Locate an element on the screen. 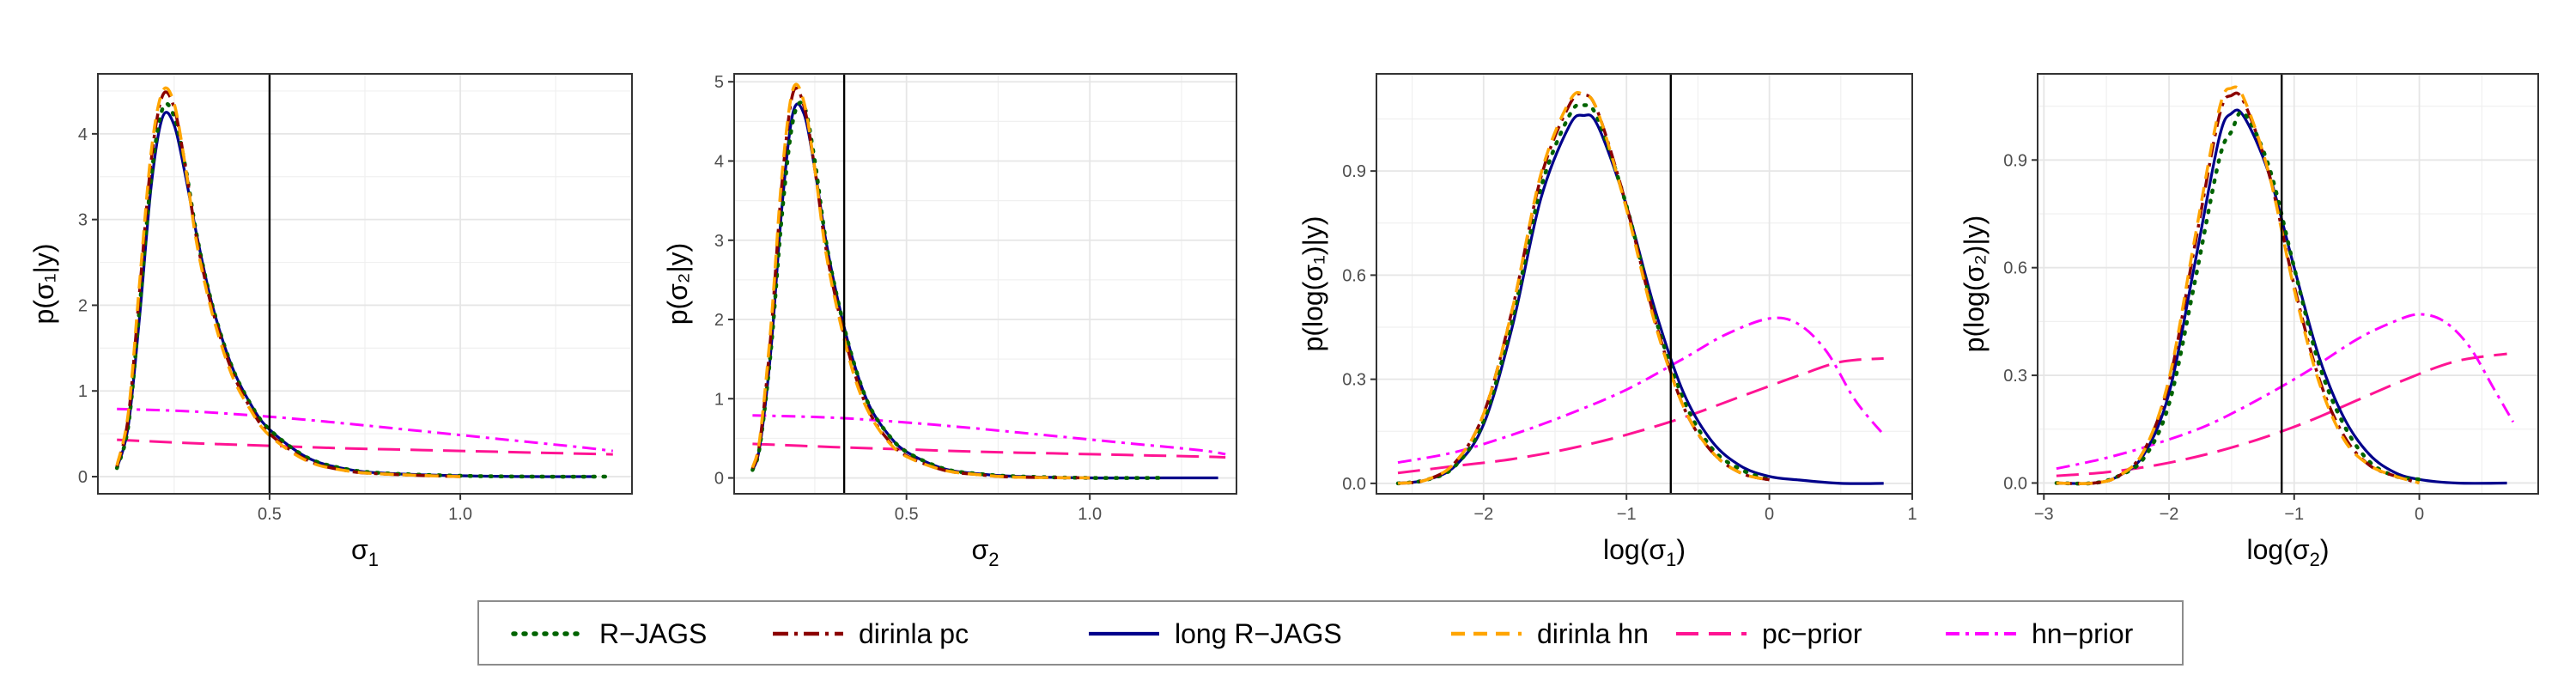  legend-label: hn−prior is located at coordinates (2083, 633).